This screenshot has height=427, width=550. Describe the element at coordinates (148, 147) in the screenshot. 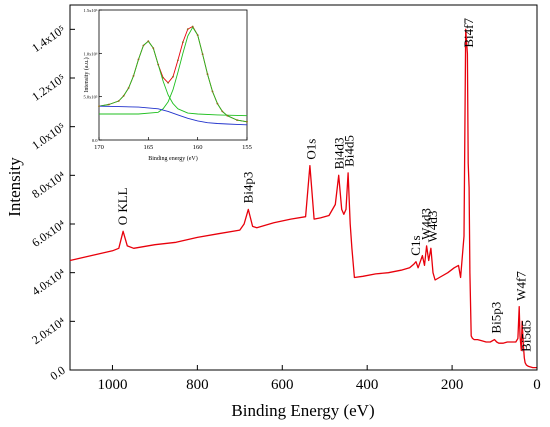

I see `inset-x-tick-label: 165` at that location.